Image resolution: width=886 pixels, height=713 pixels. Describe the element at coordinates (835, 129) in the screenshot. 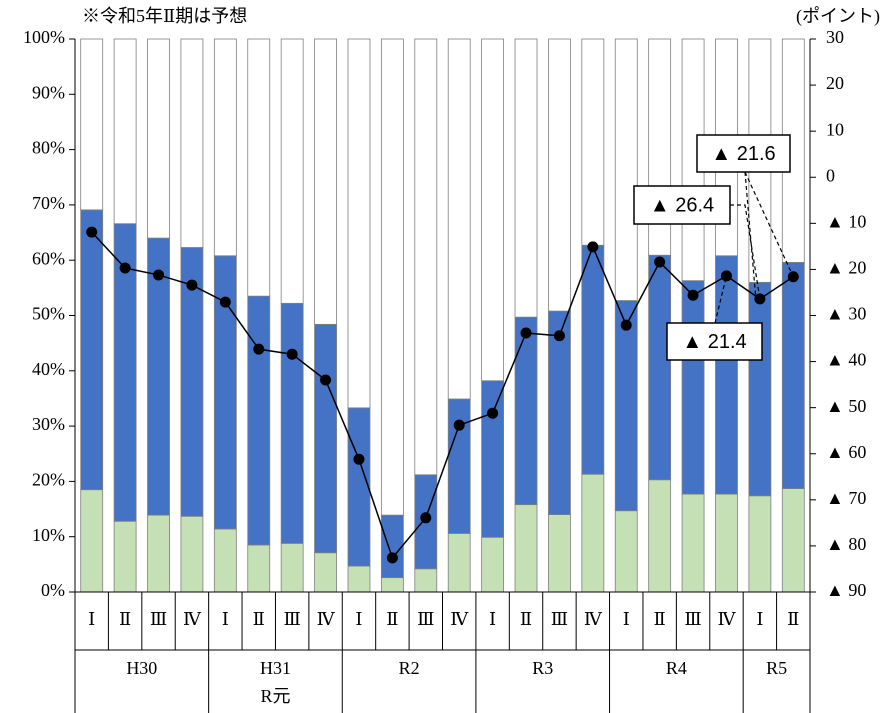

I see `y2-tick-label: 10` at that location.